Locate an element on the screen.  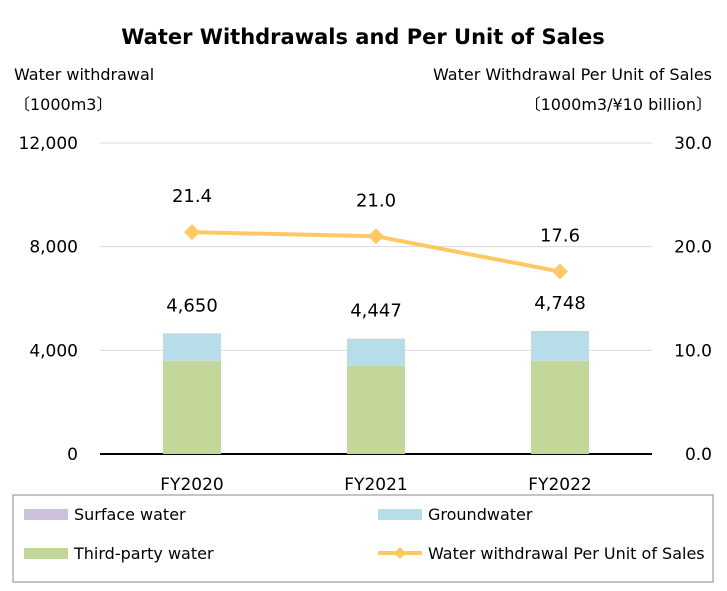
bar-groundwater-fy2022 is located at coordinates (560, 346).